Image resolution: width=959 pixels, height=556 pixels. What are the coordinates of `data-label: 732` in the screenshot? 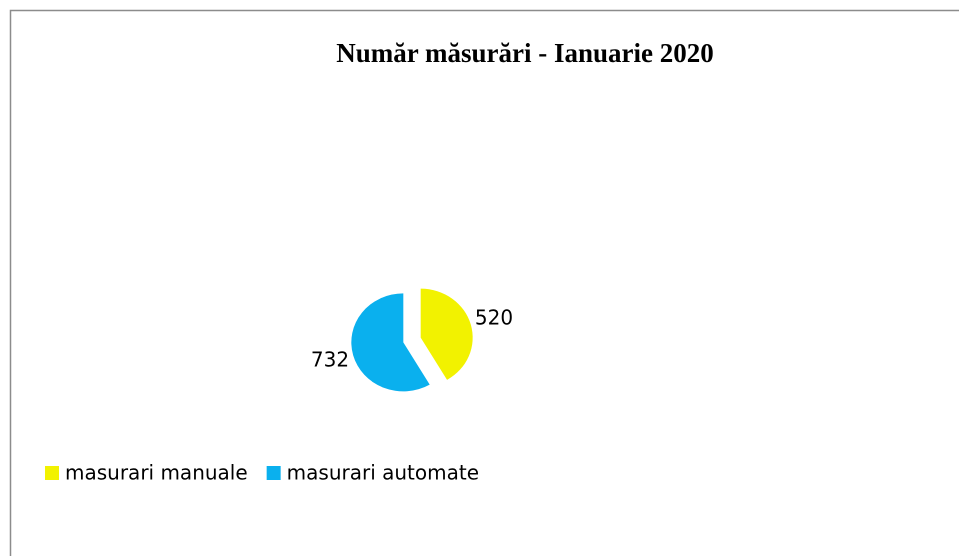 It's located at (330, 359).